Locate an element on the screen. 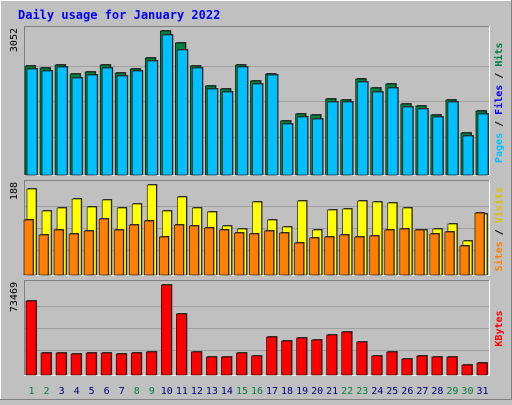 Image resolution: width=512 pixels, height=405 pixels. side-label-hits: Pages / Files / Hits is located at coordinates (499, 103).